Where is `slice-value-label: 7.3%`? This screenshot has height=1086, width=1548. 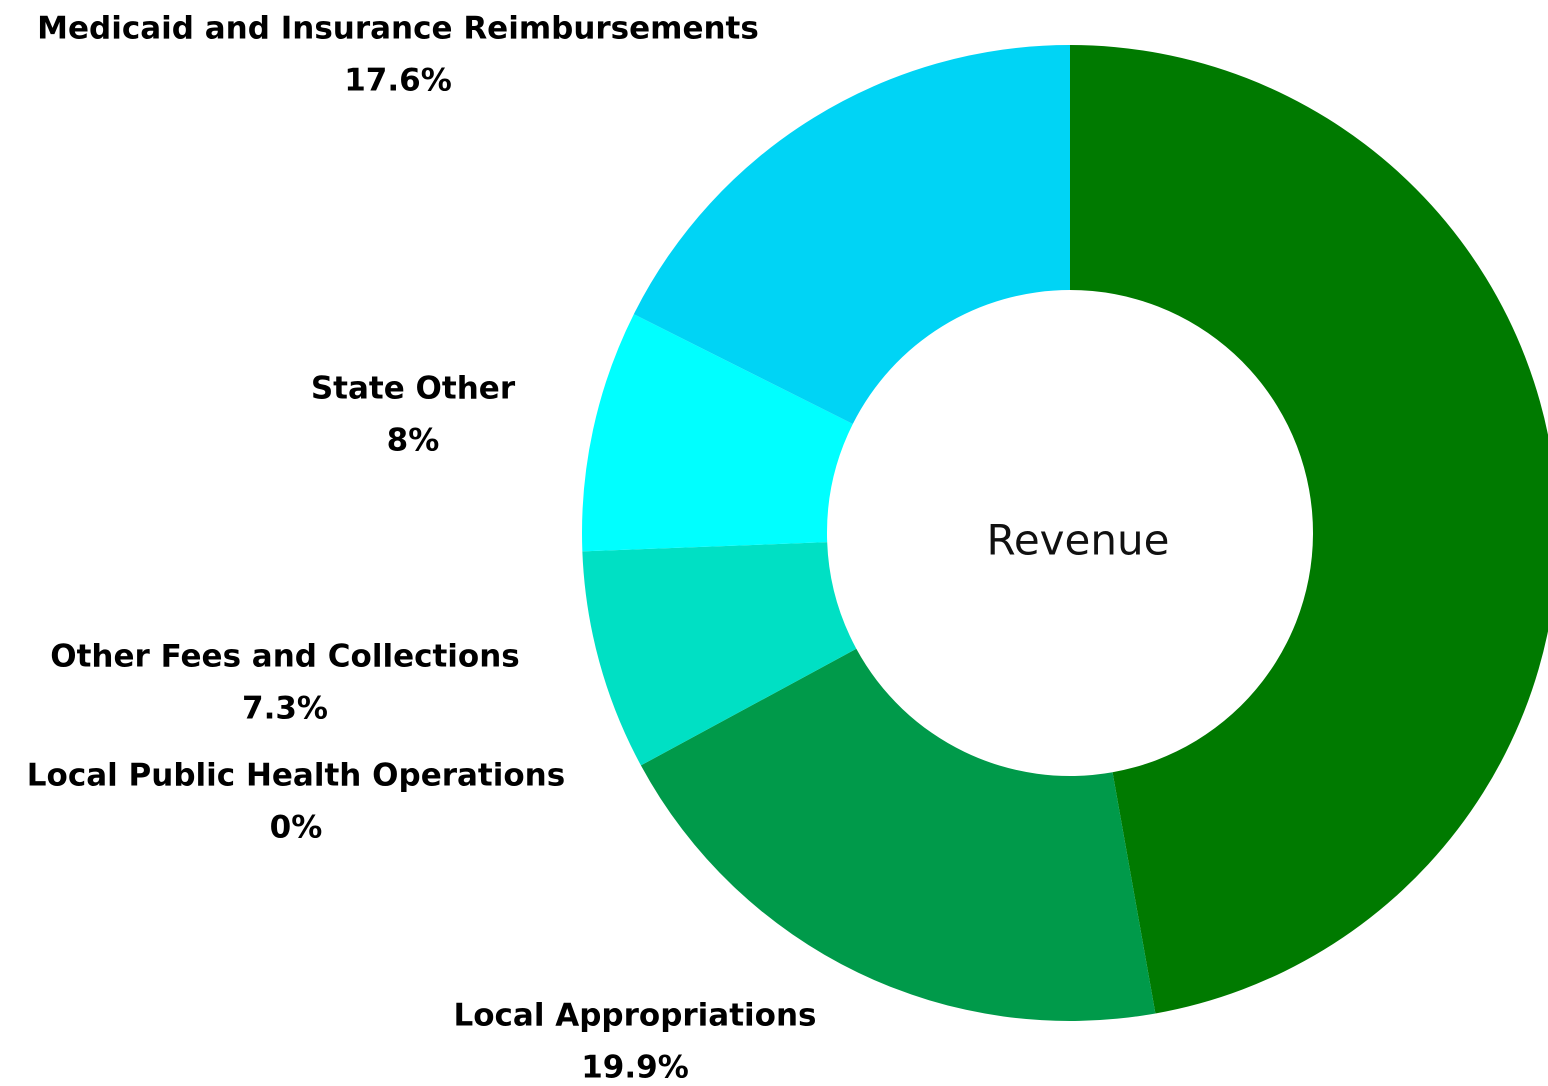 slice-value-label: 7.3% is located at coordinates (285, 709).